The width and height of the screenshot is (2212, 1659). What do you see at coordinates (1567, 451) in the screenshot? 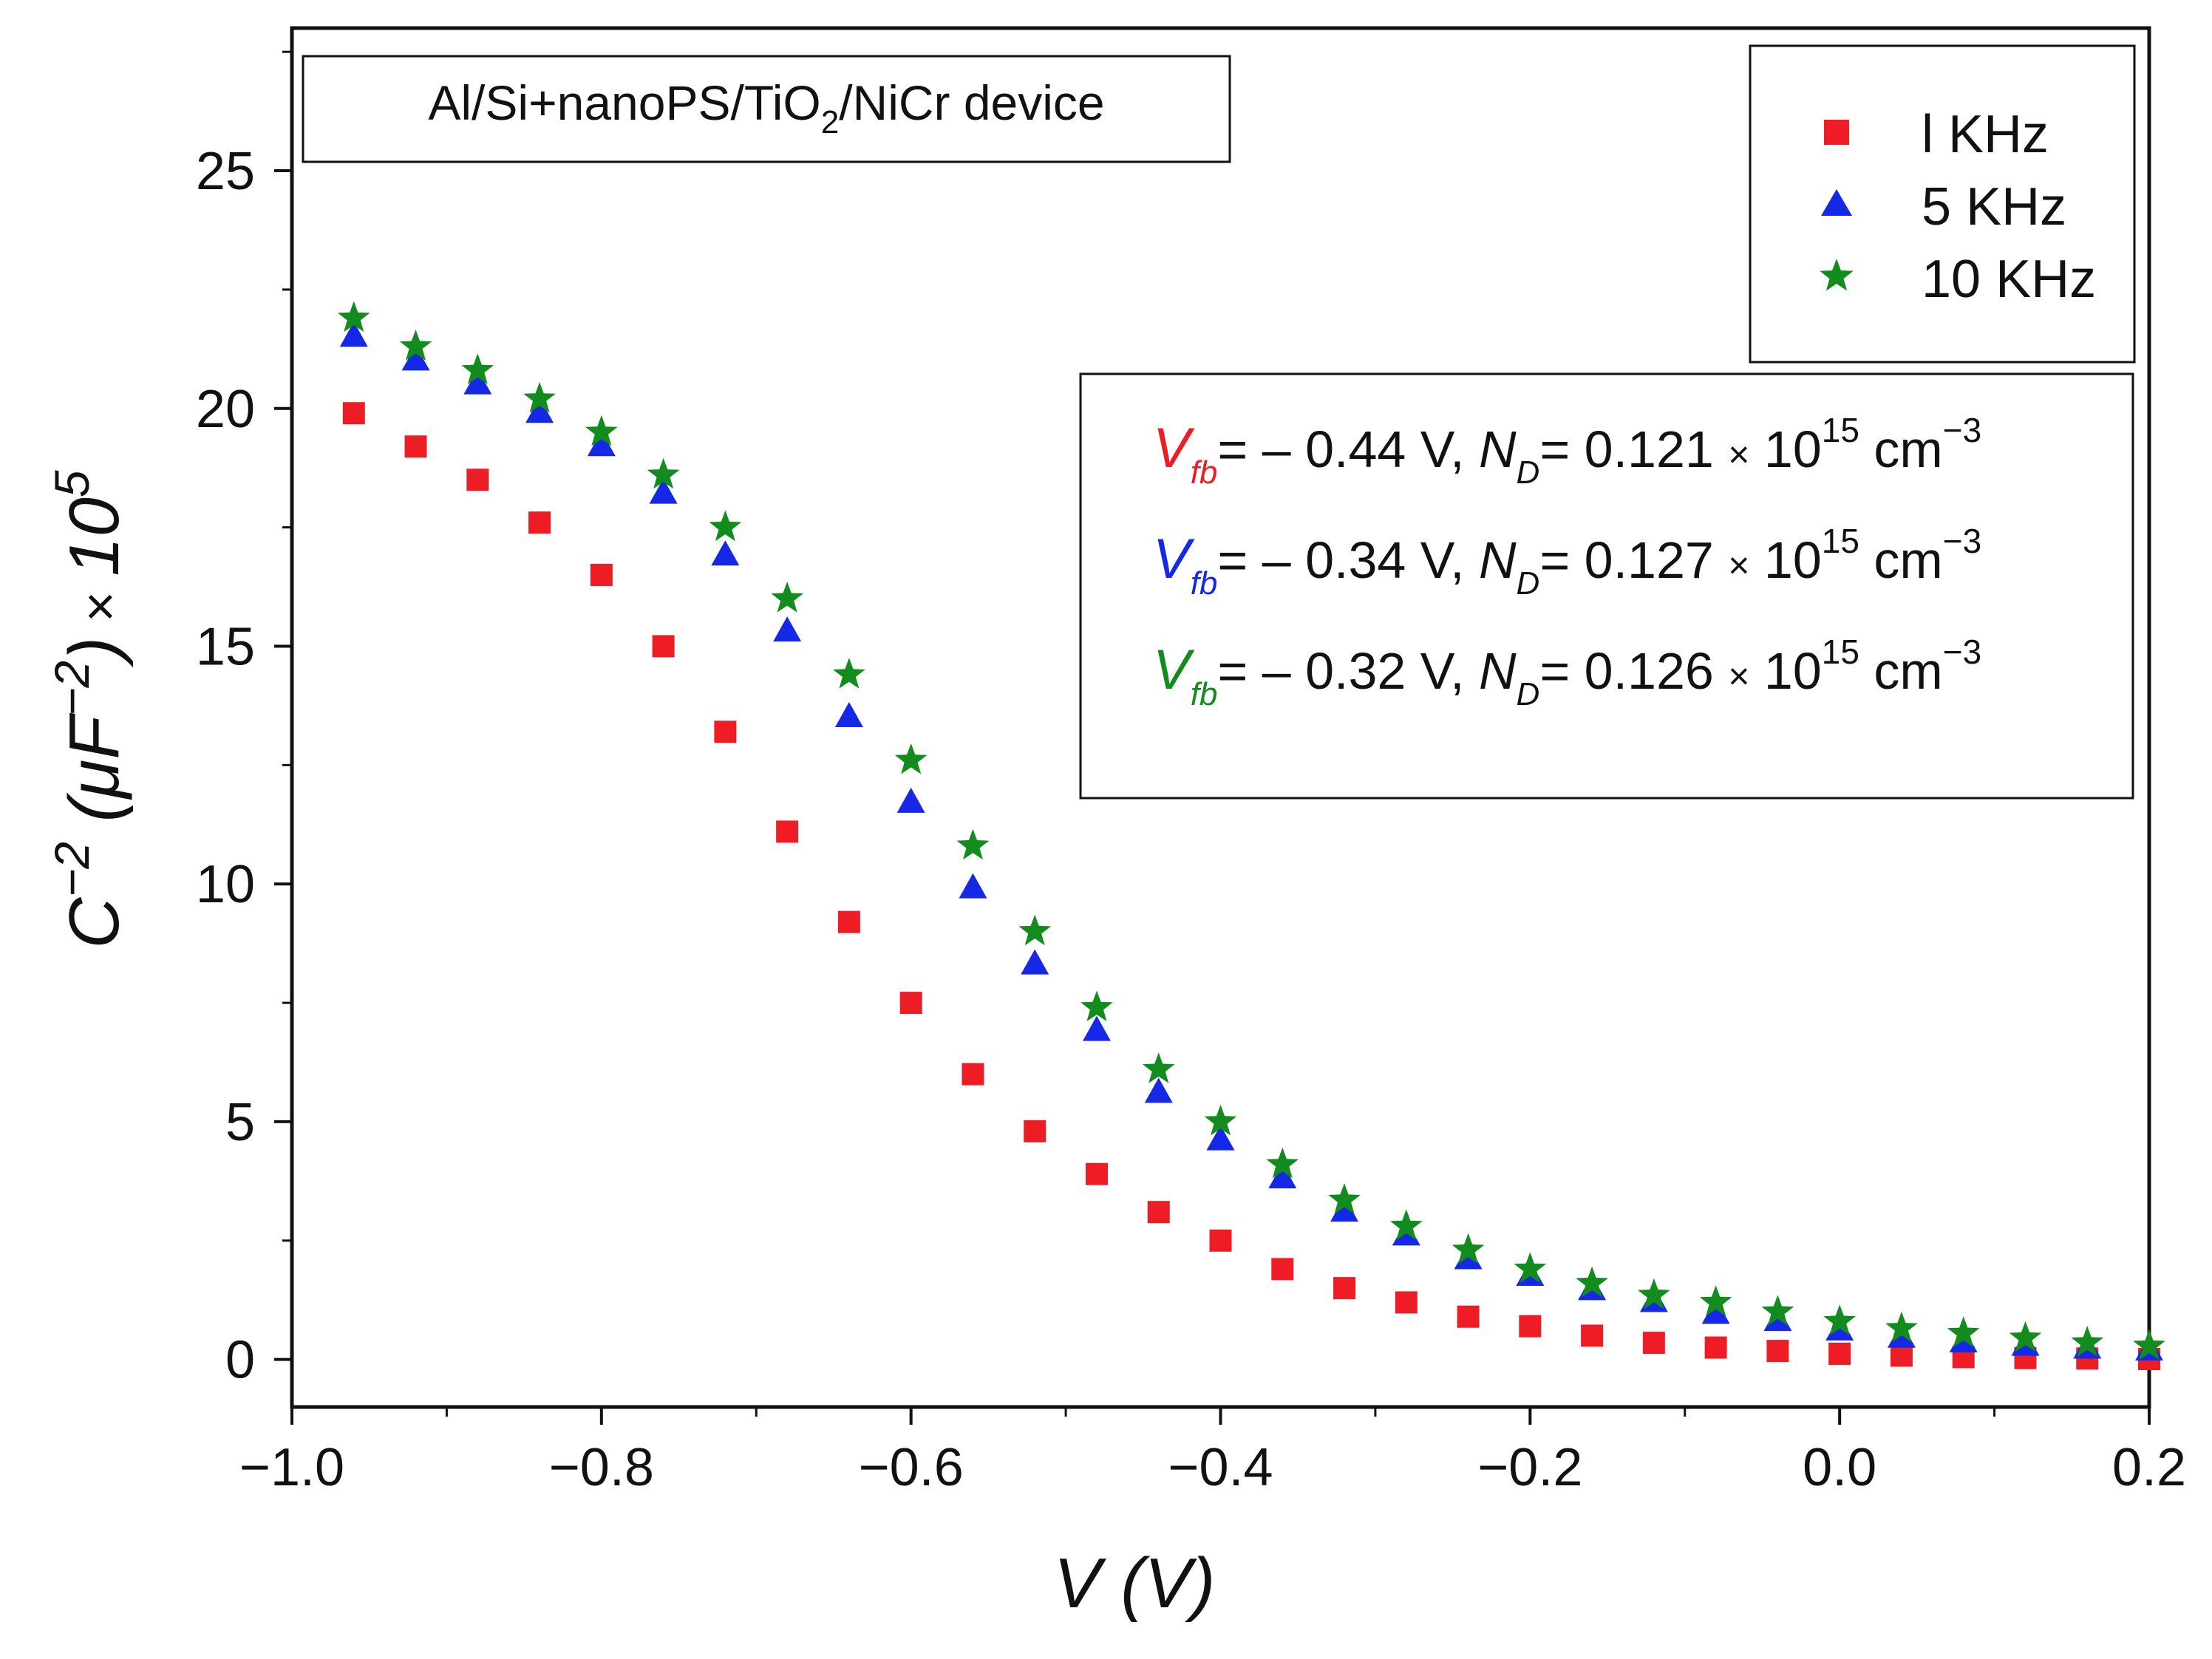
I see `annotation-line-1: Vfb= – 0.44 V, ND= 0.121 × 1015 cm−3` at bounding box center [1567, 451].